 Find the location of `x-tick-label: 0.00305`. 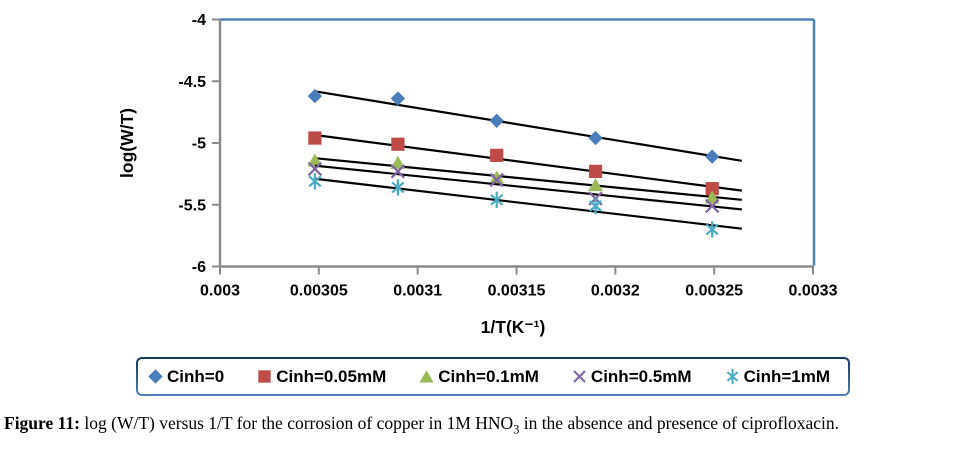

x-tick-label: 0.00305 is located at coordinates (319, 291).